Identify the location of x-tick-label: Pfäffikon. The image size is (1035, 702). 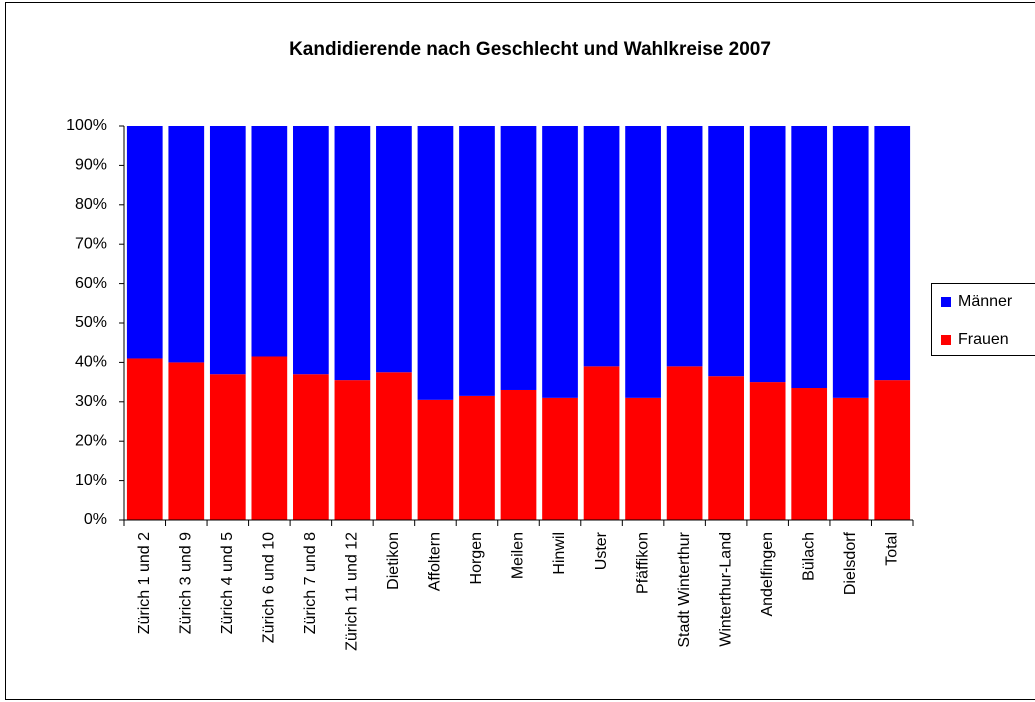
(642, 563).